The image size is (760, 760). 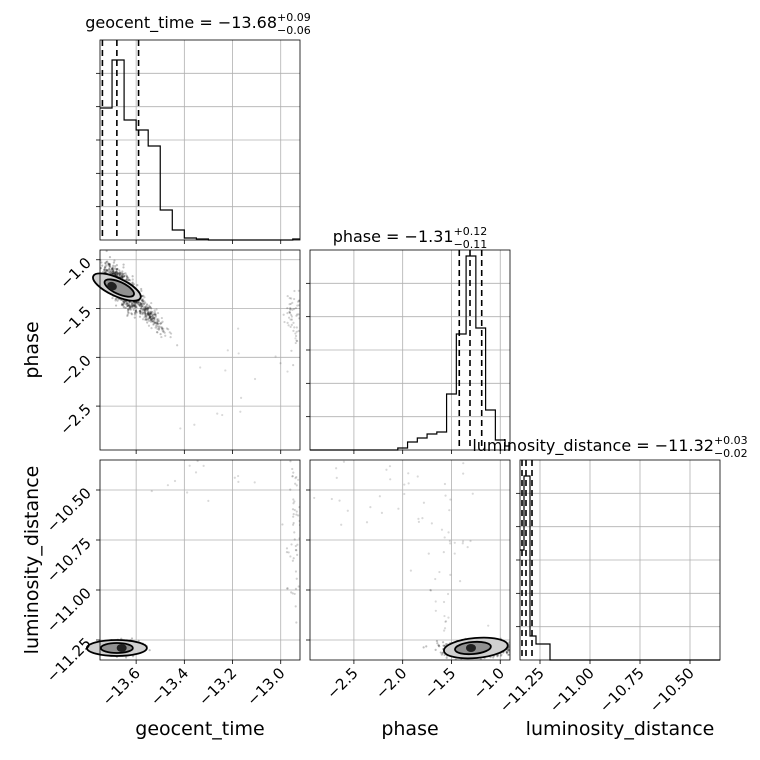 What do you see at coordinates (593, 446) in the screenshot?
I see `title-value: luminosity_distance = −11.32` at bounding box center [593, 446].